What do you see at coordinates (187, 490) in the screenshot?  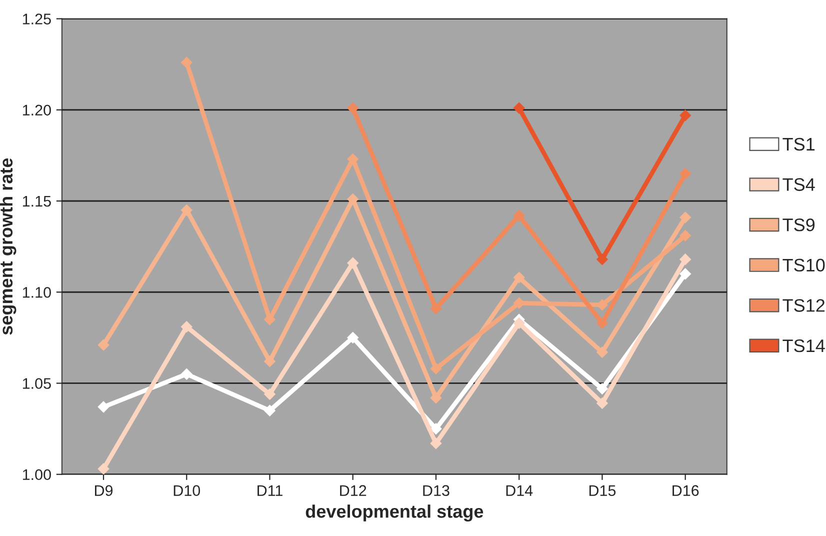 I see `x-tick-label: D10` at bounding box center [187, 490].